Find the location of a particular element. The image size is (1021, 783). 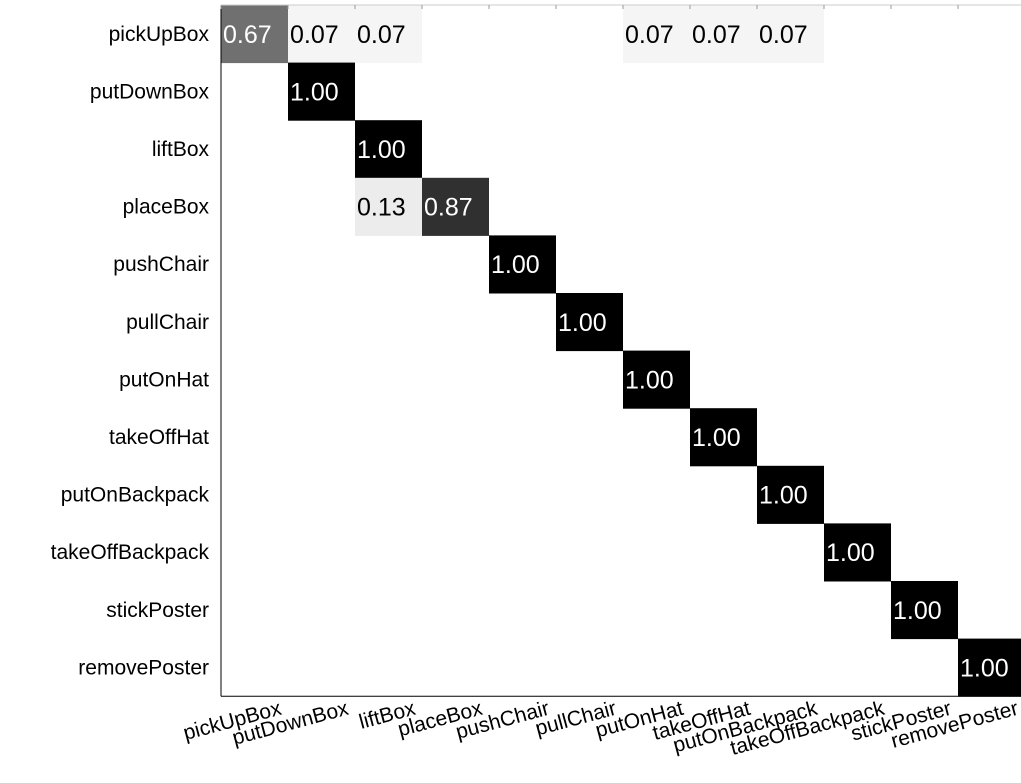

cell-value-pick-up-box-put-on-hat: 0.07 is located at coordinates (649, 35).